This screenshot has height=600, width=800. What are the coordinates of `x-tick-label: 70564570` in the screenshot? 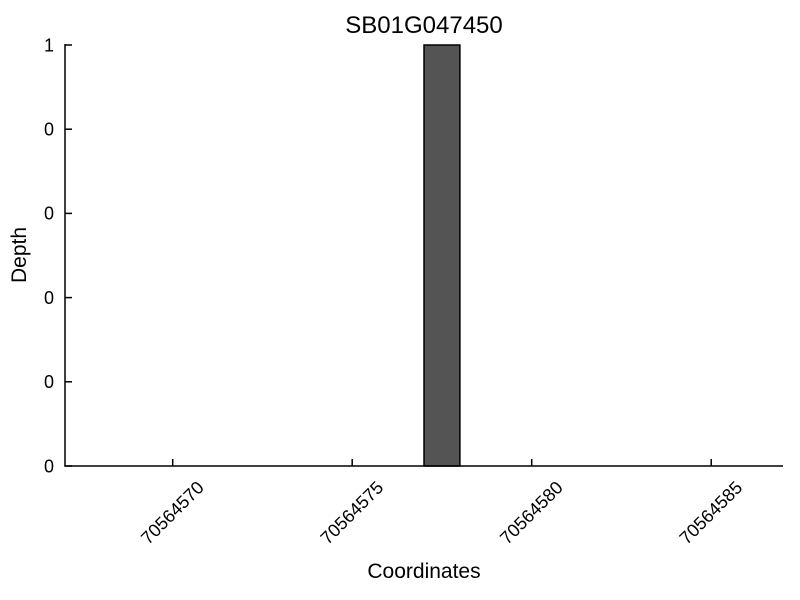 It's located at (172, 512).